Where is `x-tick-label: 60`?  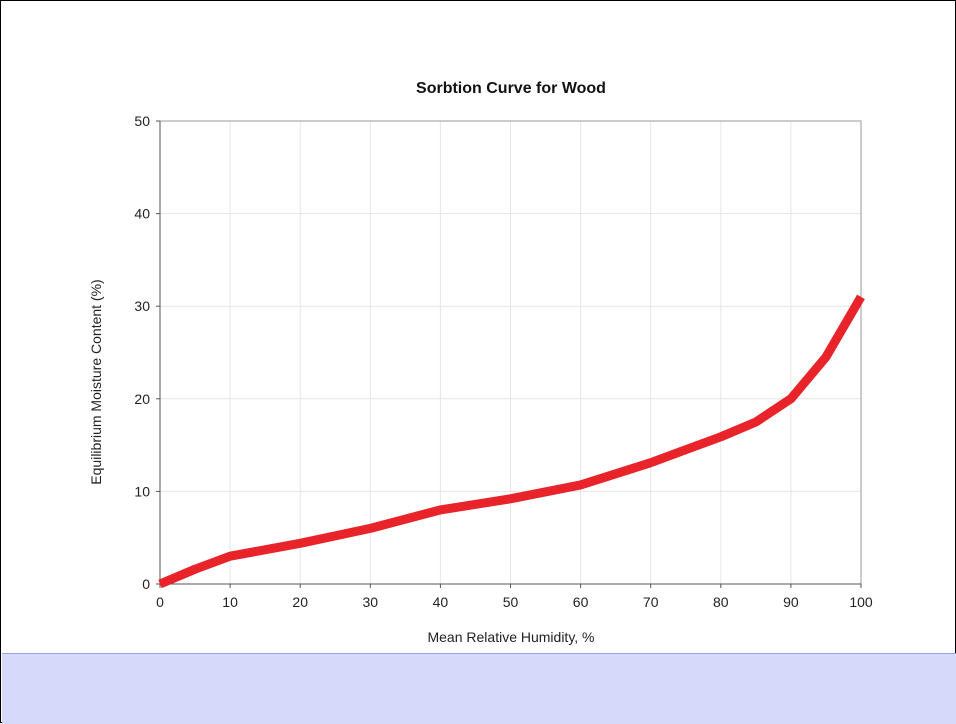
x-tick-label: 60 is located at coordinates (581, 602).